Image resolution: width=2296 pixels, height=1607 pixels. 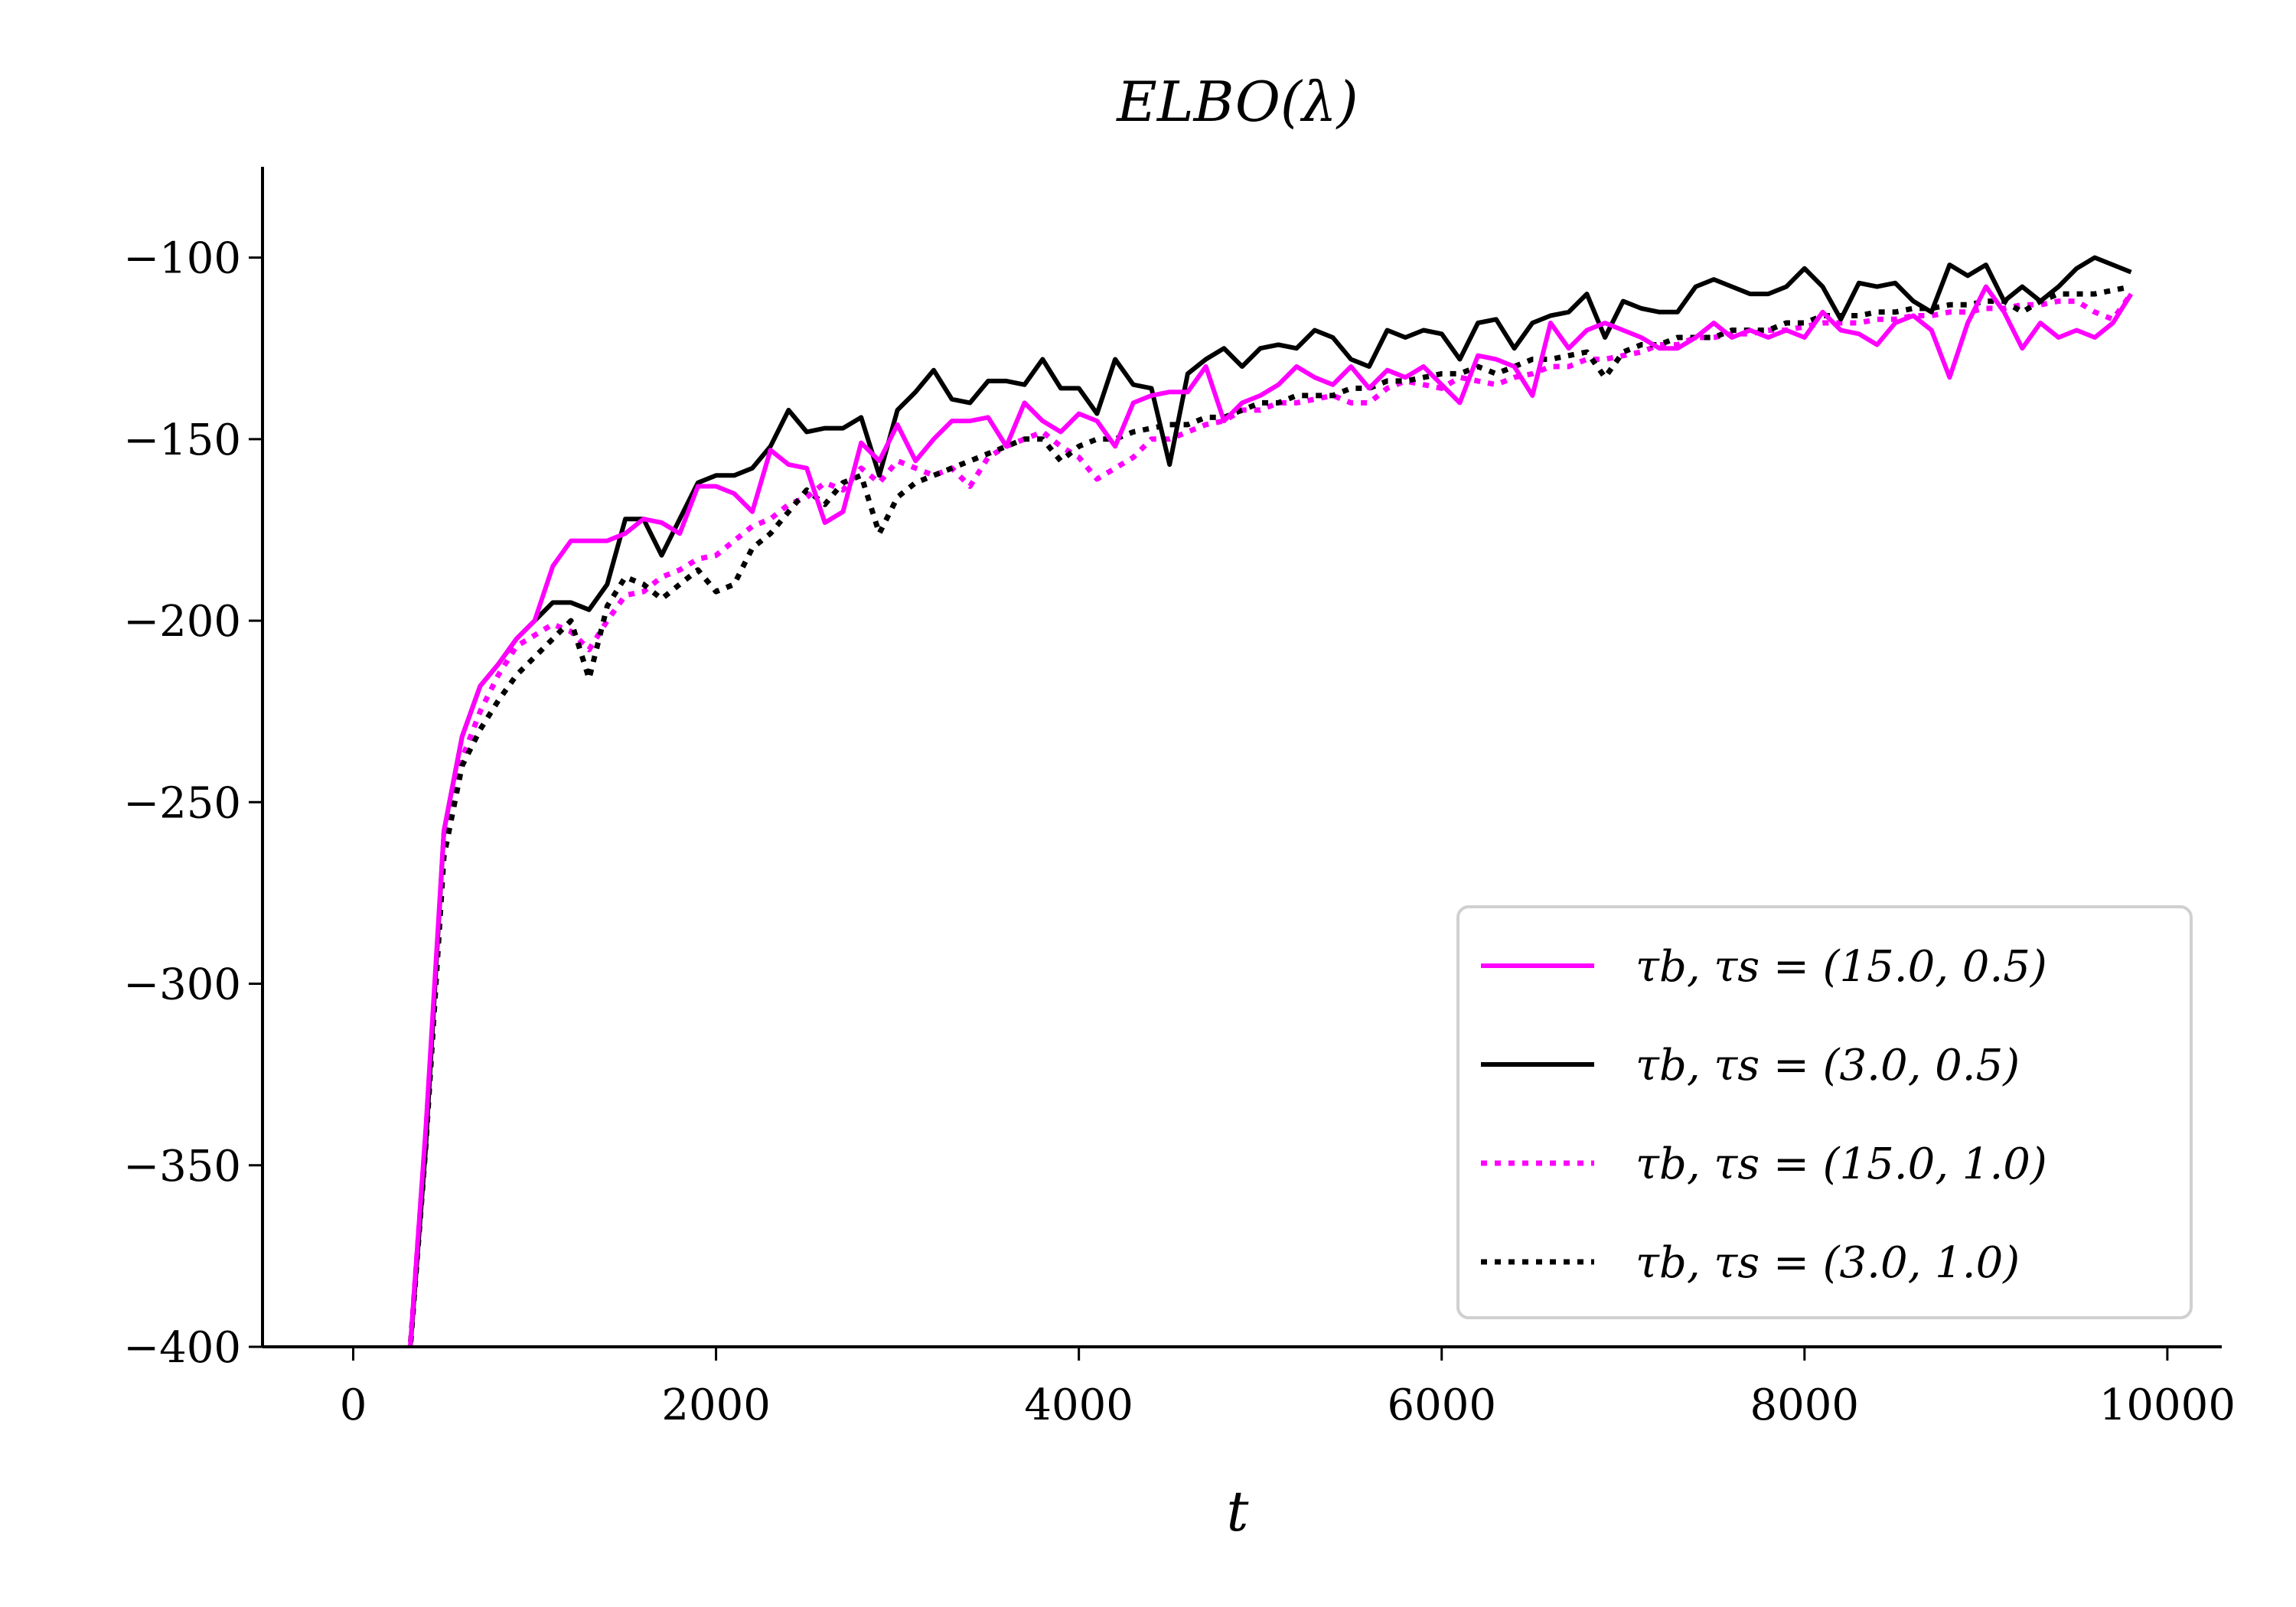 I want to click on legend-label: τb, τs = (3.0, 0.5), so click(x=1828, y=1065).